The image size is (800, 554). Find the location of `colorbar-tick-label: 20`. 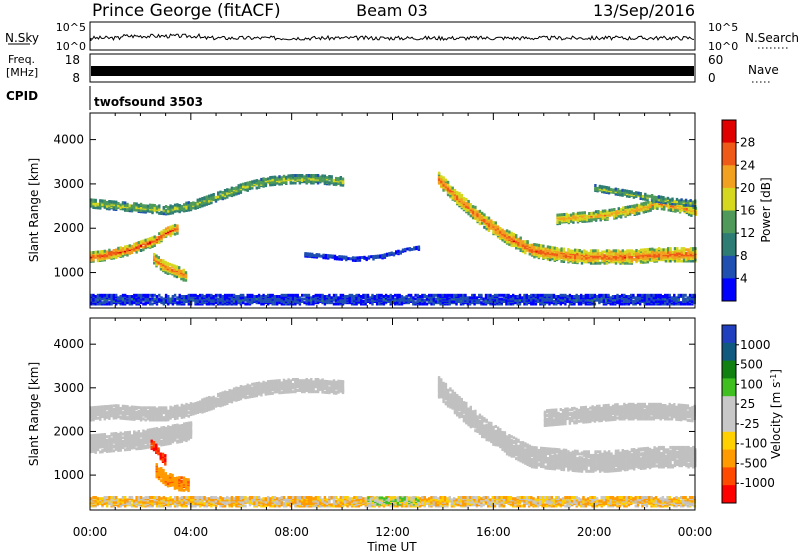

colorbar-tick-label: 20 is located at coordinates (747, 188).